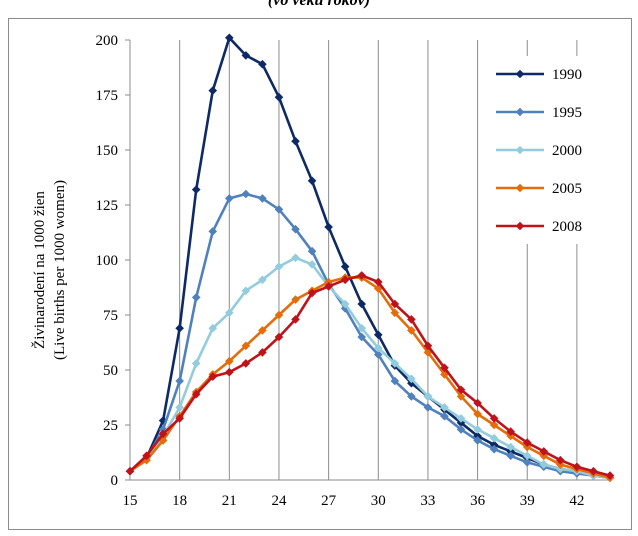 The width and height of the screenshot is (638, 536). I want to click on legend: 1990 1995 2000 2005 2008, so click(549, 150).